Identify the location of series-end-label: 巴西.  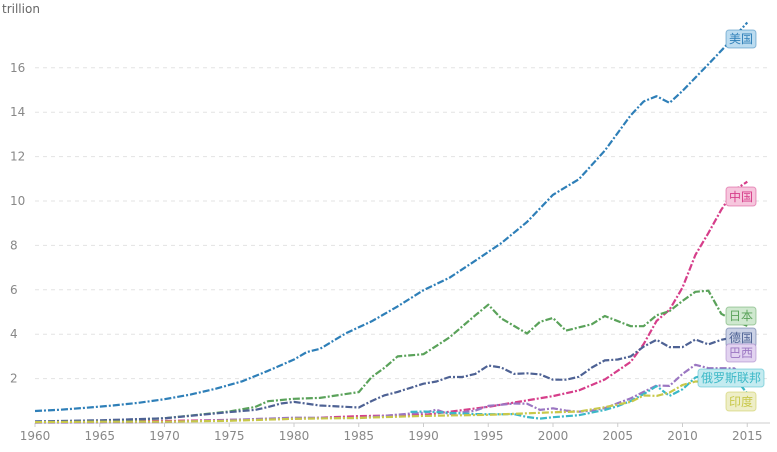
(741, 353).